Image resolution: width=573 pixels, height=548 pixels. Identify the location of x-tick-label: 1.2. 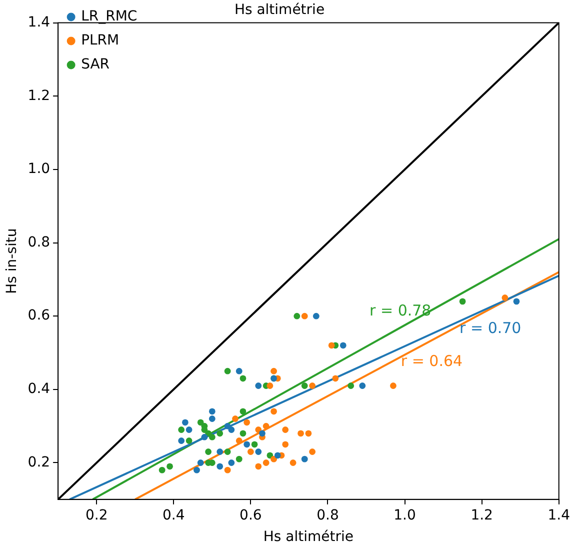
(481, 515).